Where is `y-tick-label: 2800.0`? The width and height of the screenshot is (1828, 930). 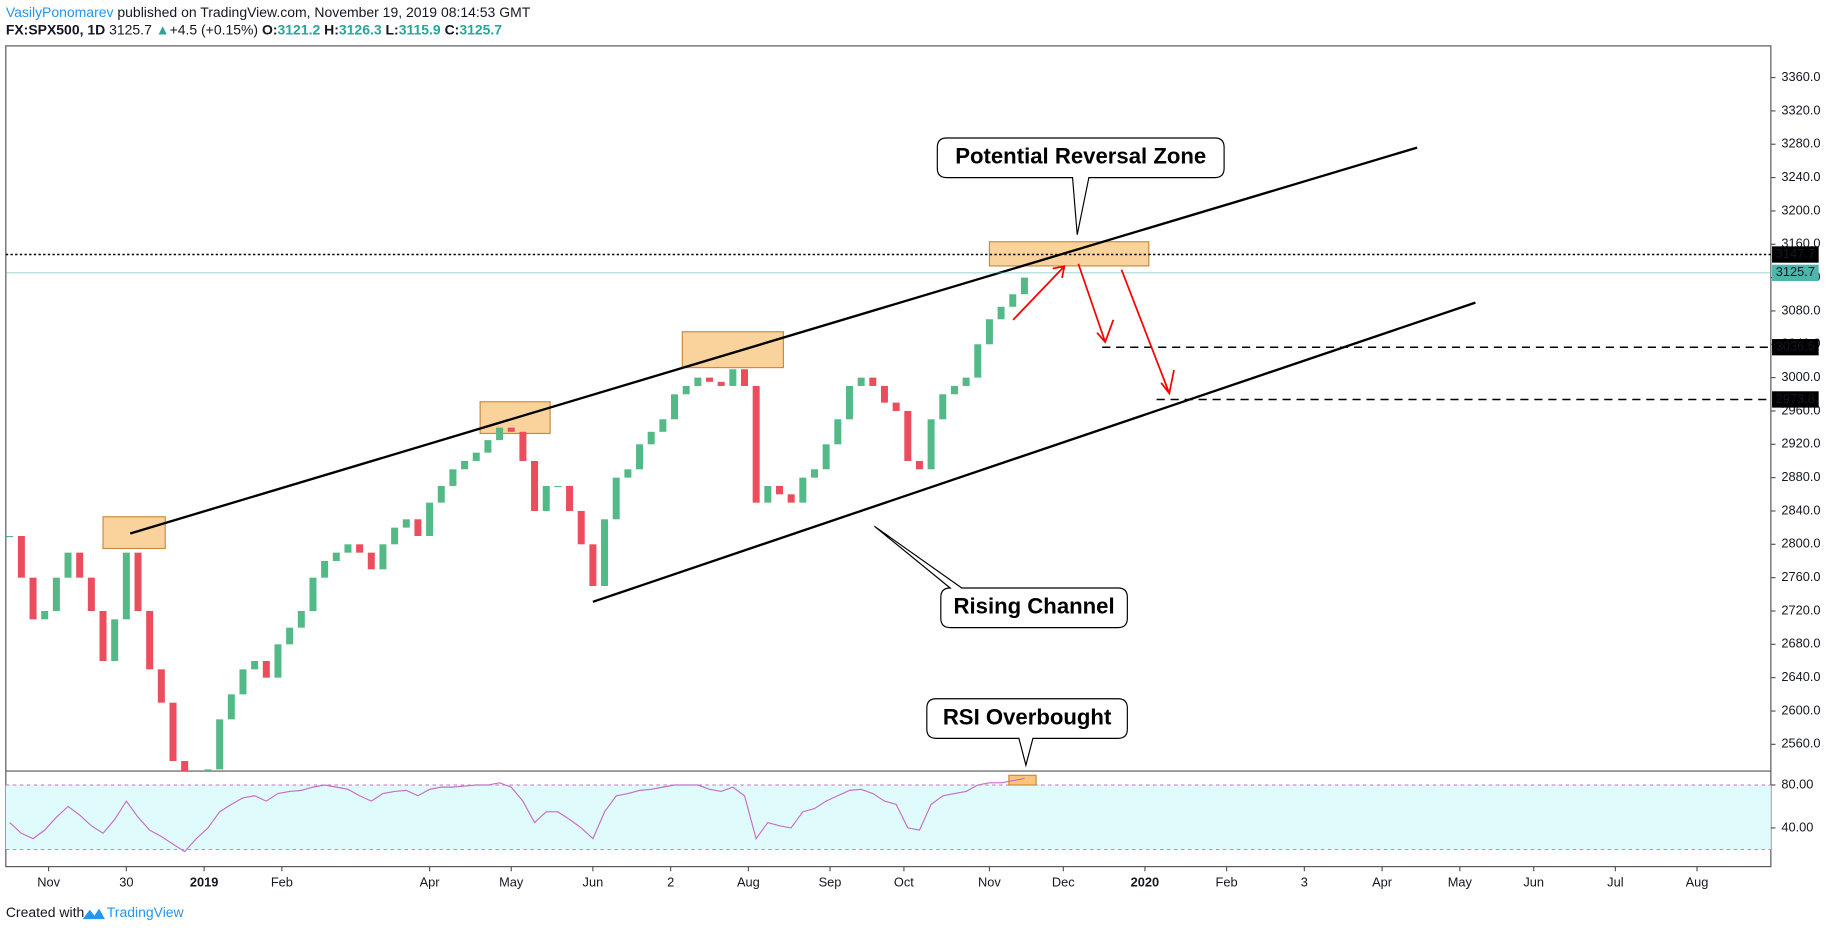
y-tick-label: 2800.0 is located at coordinates (1800, 543).